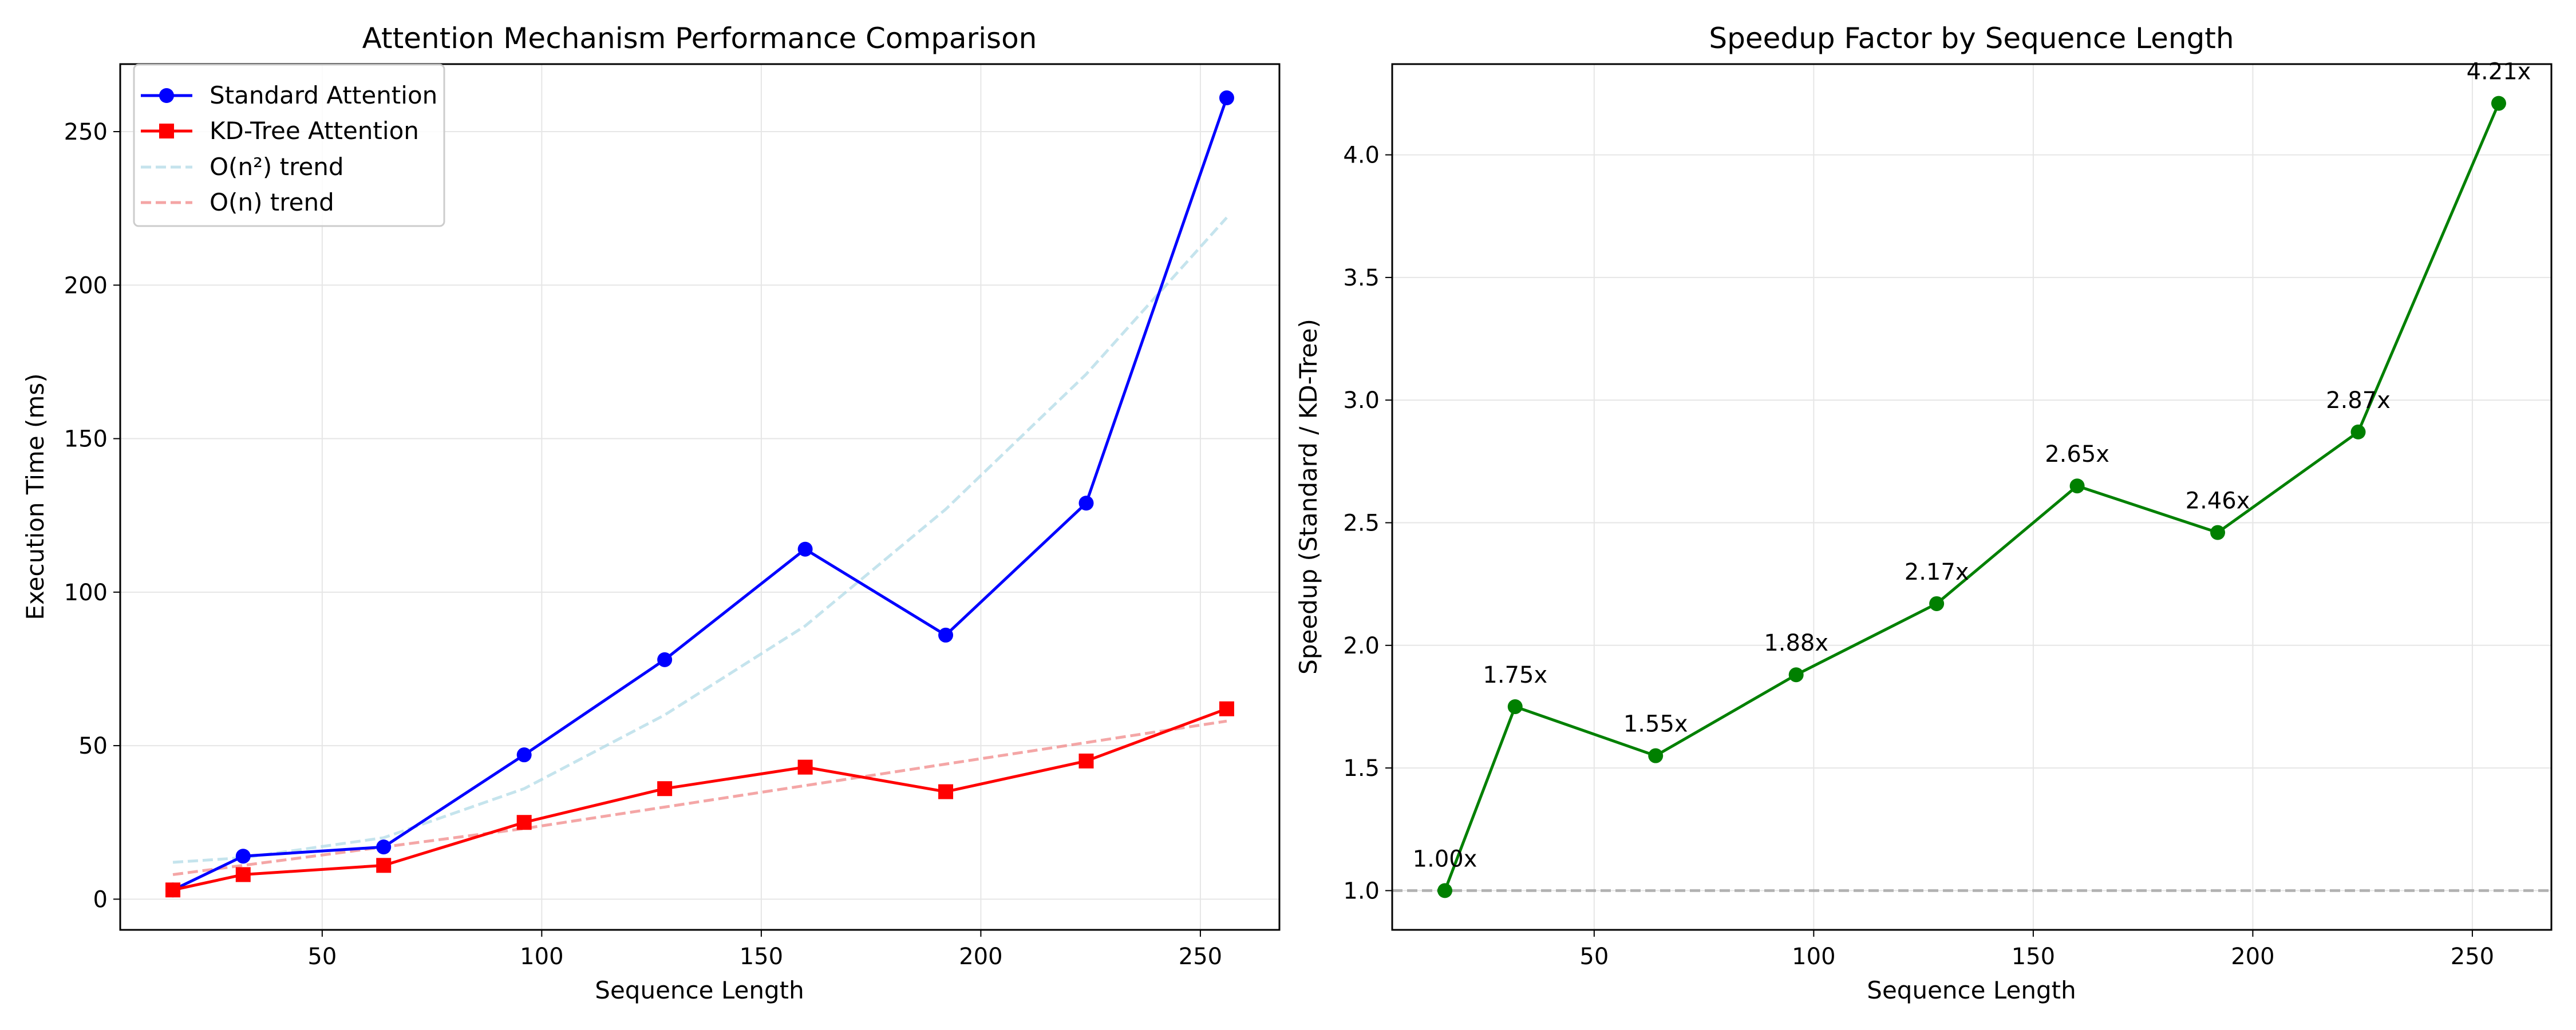 Image resolution: width=2576 pixels, height=1030 pixels. I want to click on y-tick-label: 2.0, so click(1361, 646).